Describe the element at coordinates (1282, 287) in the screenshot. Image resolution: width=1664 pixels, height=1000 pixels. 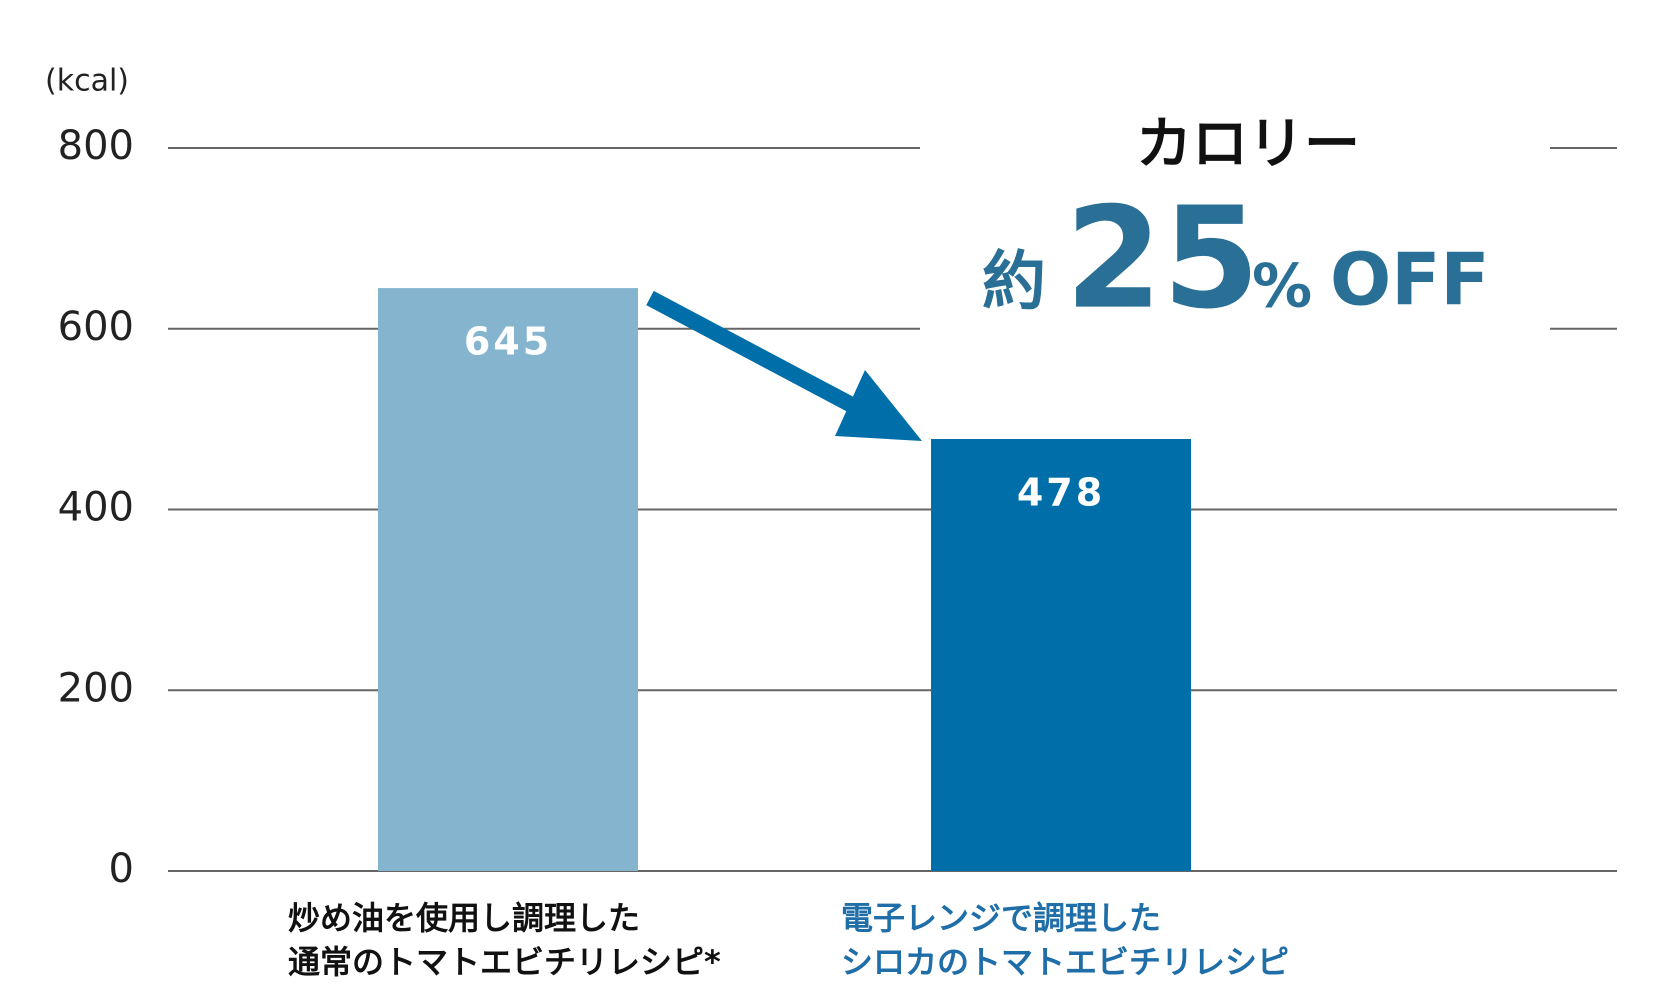
I see `annotation-percent: %` at that location.